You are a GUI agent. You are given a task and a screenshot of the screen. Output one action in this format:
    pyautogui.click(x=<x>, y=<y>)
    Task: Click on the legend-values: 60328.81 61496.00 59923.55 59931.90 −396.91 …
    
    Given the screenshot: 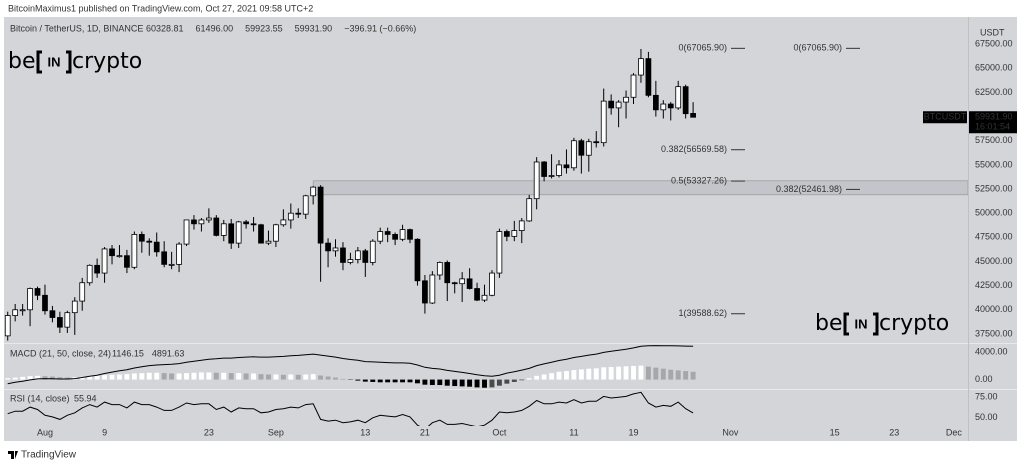 What is the action you would take?
    pyautogui.click(x=281, y=28)
    